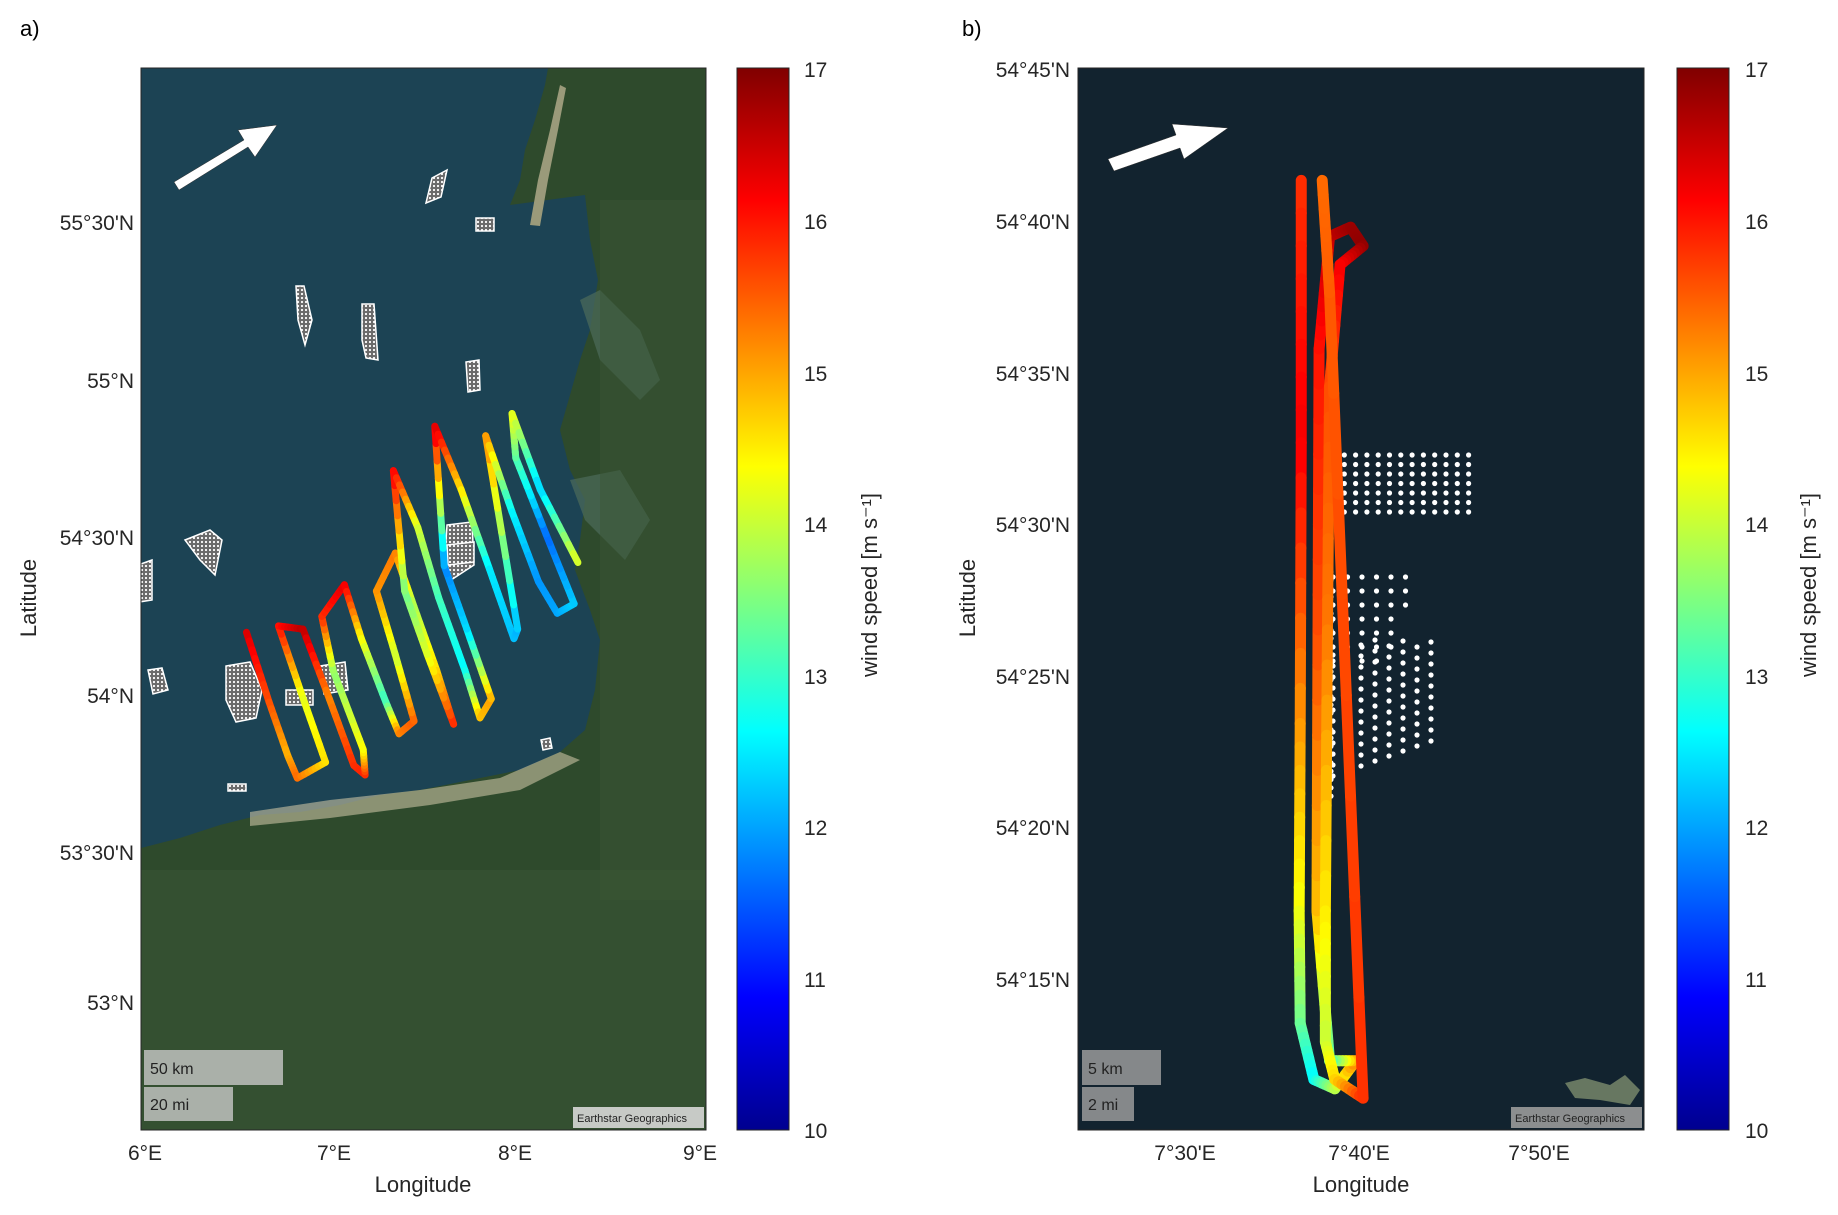  Describe the element at coordinates (815, 70) in the screenshot. I see `colorbar-tick: 17` at that location.